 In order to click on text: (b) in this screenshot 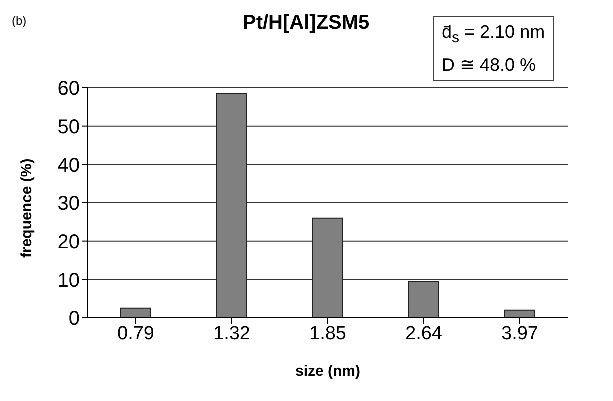, I will do `click(19, 21)`.